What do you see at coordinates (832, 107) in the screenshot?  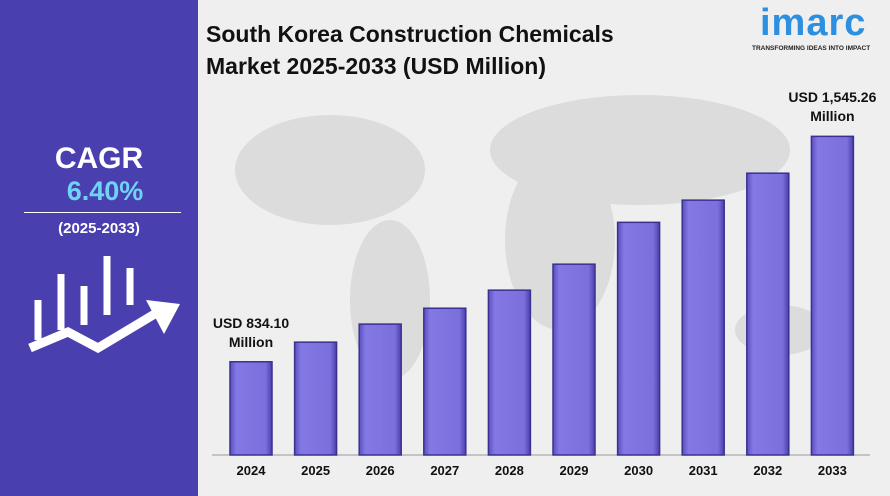 I see `value-label: USD 1,545.26 Million` at bounding box center [832, 107].